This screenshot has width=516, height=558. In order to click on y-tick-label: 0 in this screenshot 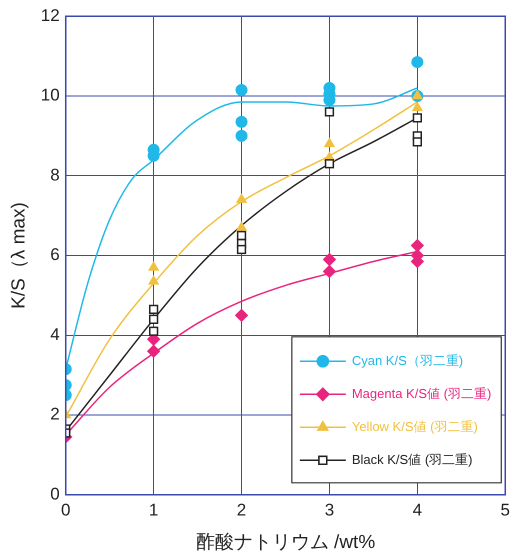, I will do `click(55, 494)`.